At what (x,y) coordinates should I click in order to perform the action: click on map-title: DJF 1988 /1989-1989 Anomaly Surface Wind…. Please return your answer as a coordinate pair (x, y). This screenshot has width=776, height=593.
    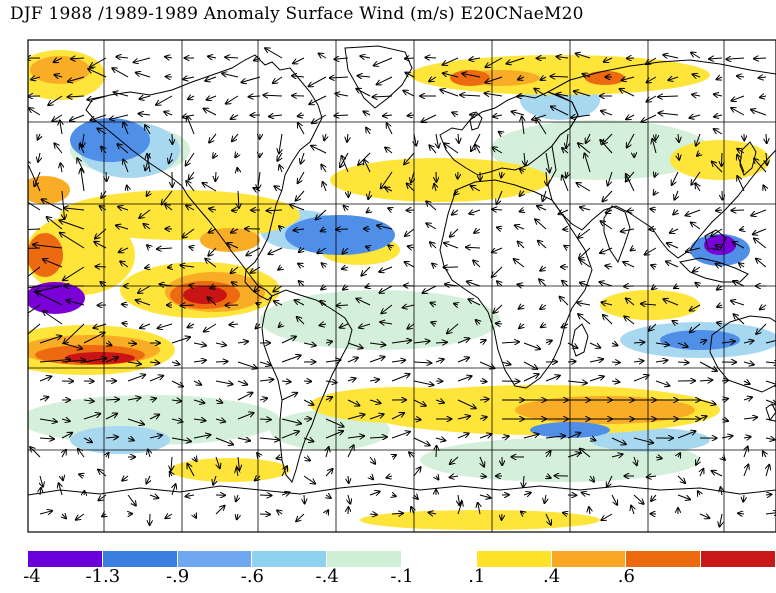
    Looking at the image, I should click on (297, 14).